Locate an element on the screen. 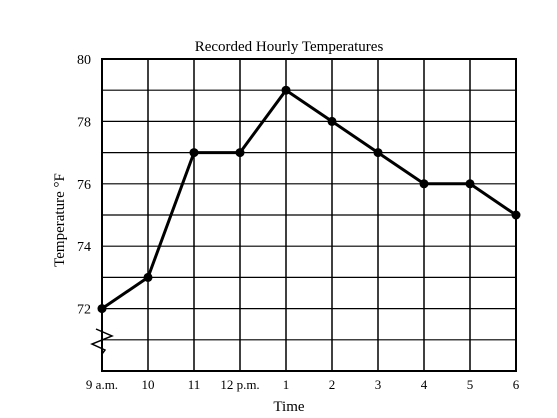 This screenshot has width=557, height=418. x-tick-label: 12 p.m. is located at coordinates (239, 384).